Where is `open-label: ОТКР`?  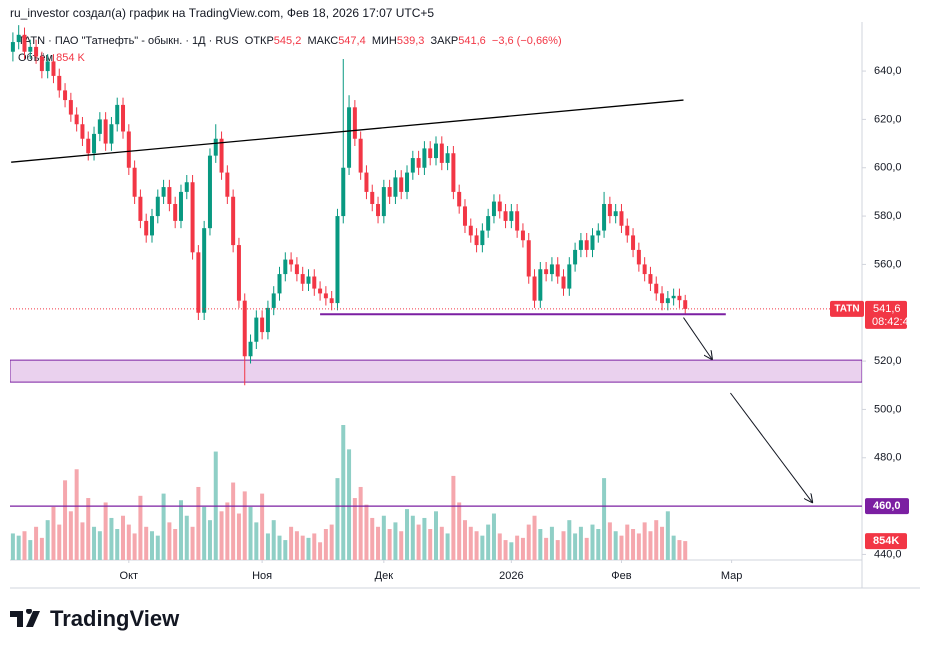
open-label: ОТКР is located at coordinates (259, 41).